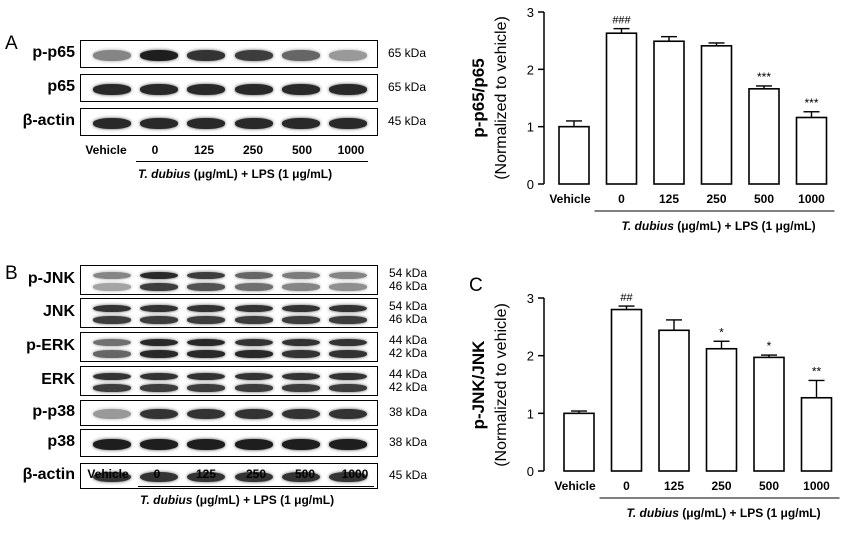  Describe the element at coordinates (408, 319) in the screenshot. I see `kda-label: 46 kDa` at that location.